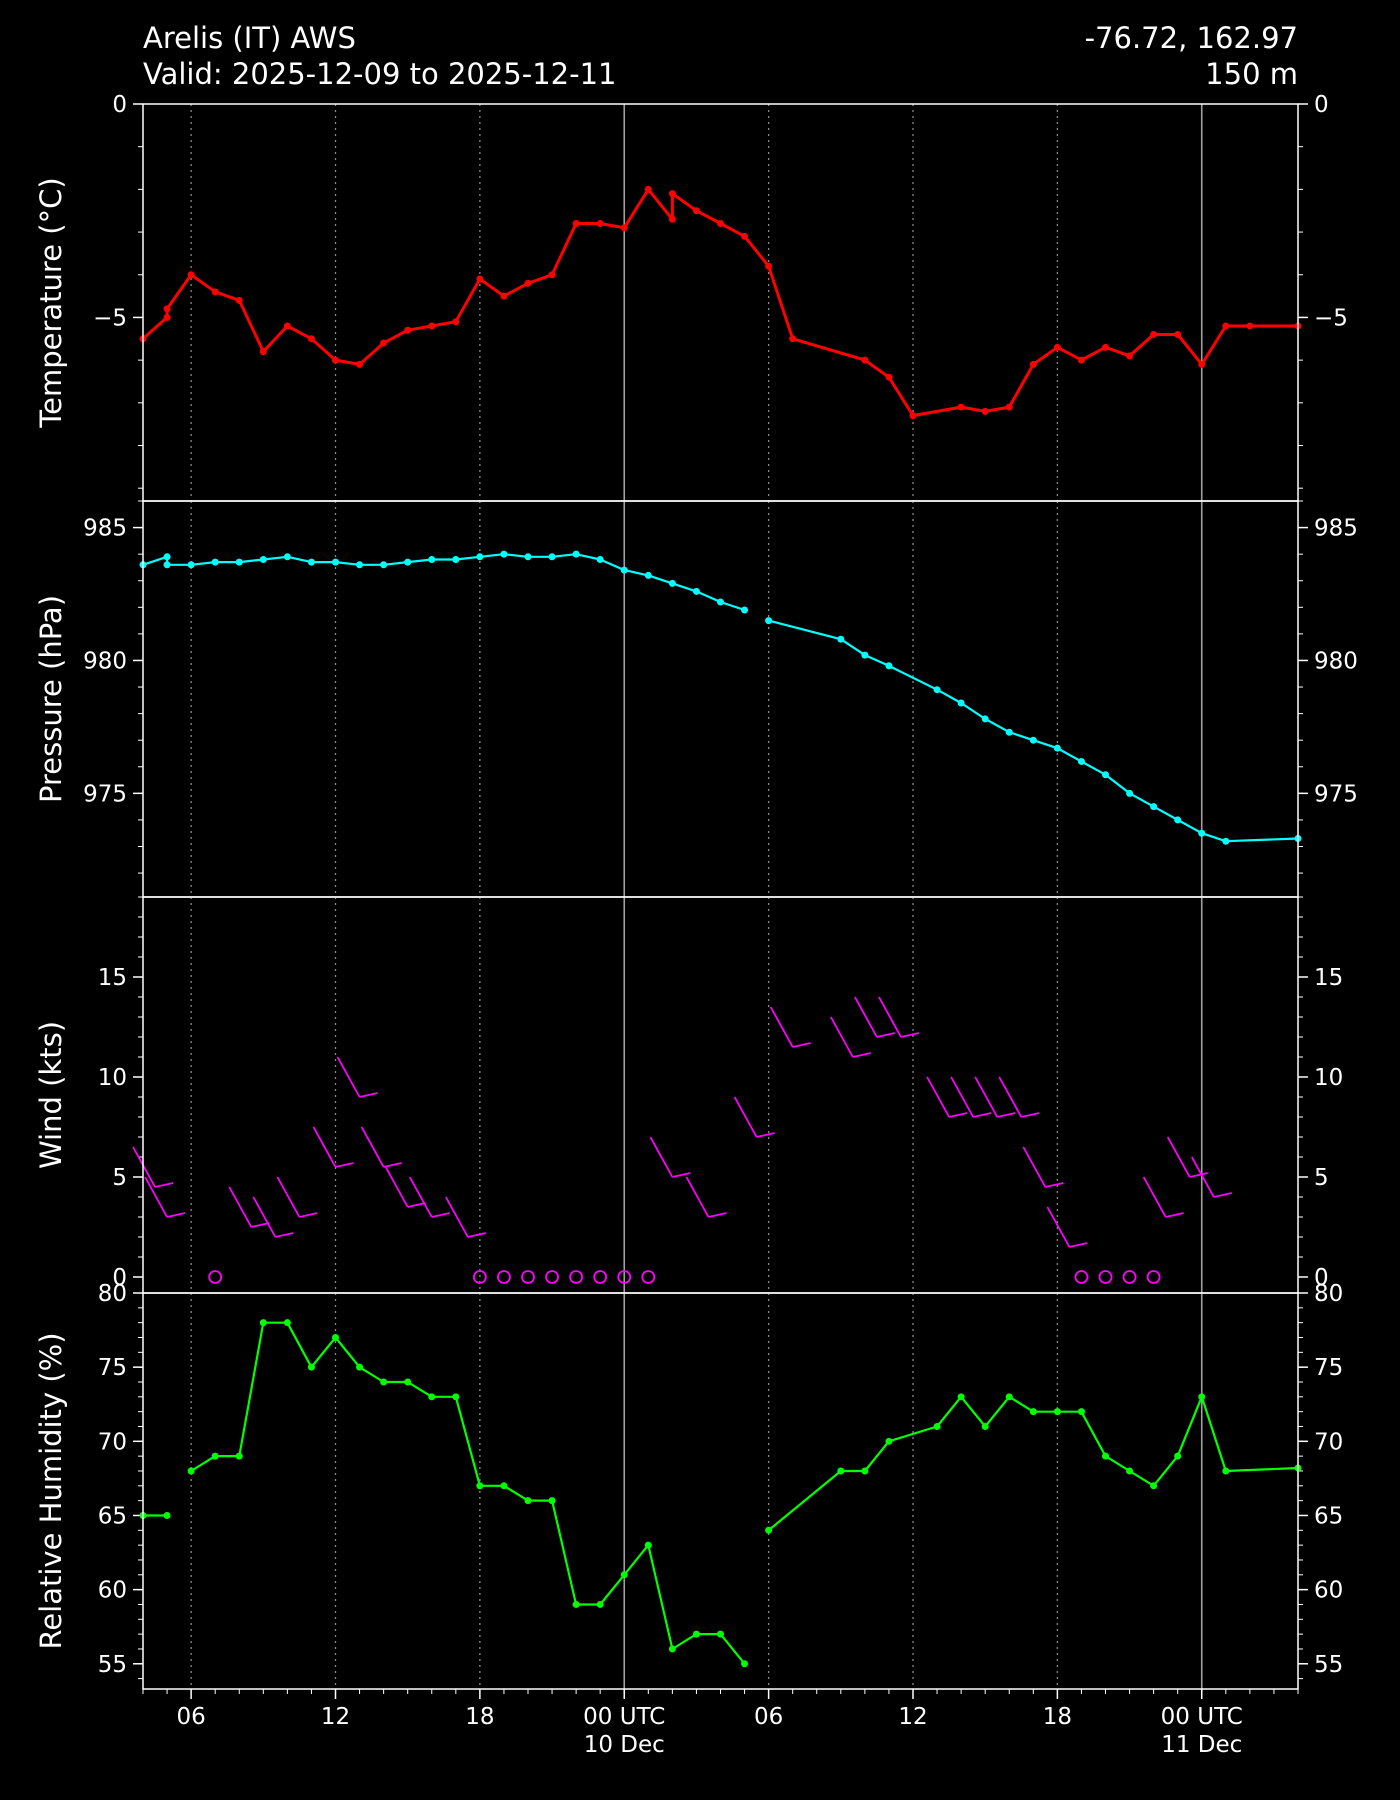  I want to click on y-tick-label: 75, so click(112, 1368).